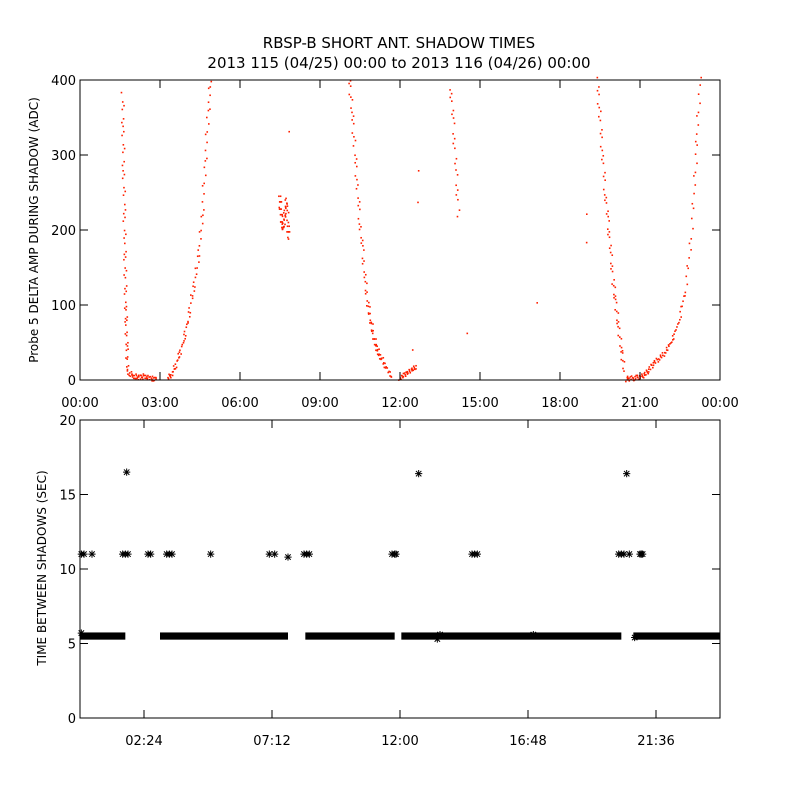 Image resolution: width=800 pixels, height=800 pixels. I want to click on chart-title: RBSP-B SHORT ANT. SHADOW TIMES, so click(399, 43).